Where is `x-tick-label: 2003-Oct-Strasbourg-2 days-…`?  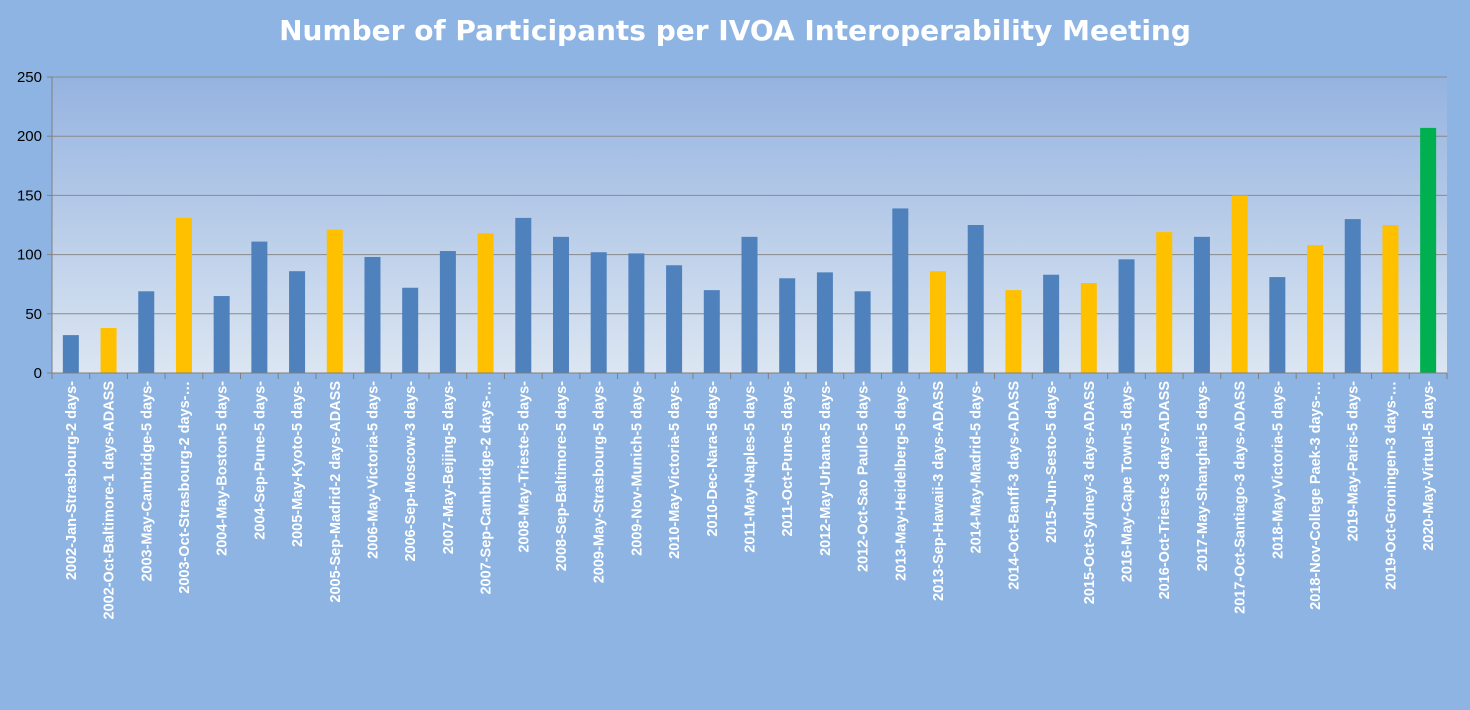 x-tick-label: 2003-Oct-Strasbourg-2 days-… is located at coordinates (185, 487).